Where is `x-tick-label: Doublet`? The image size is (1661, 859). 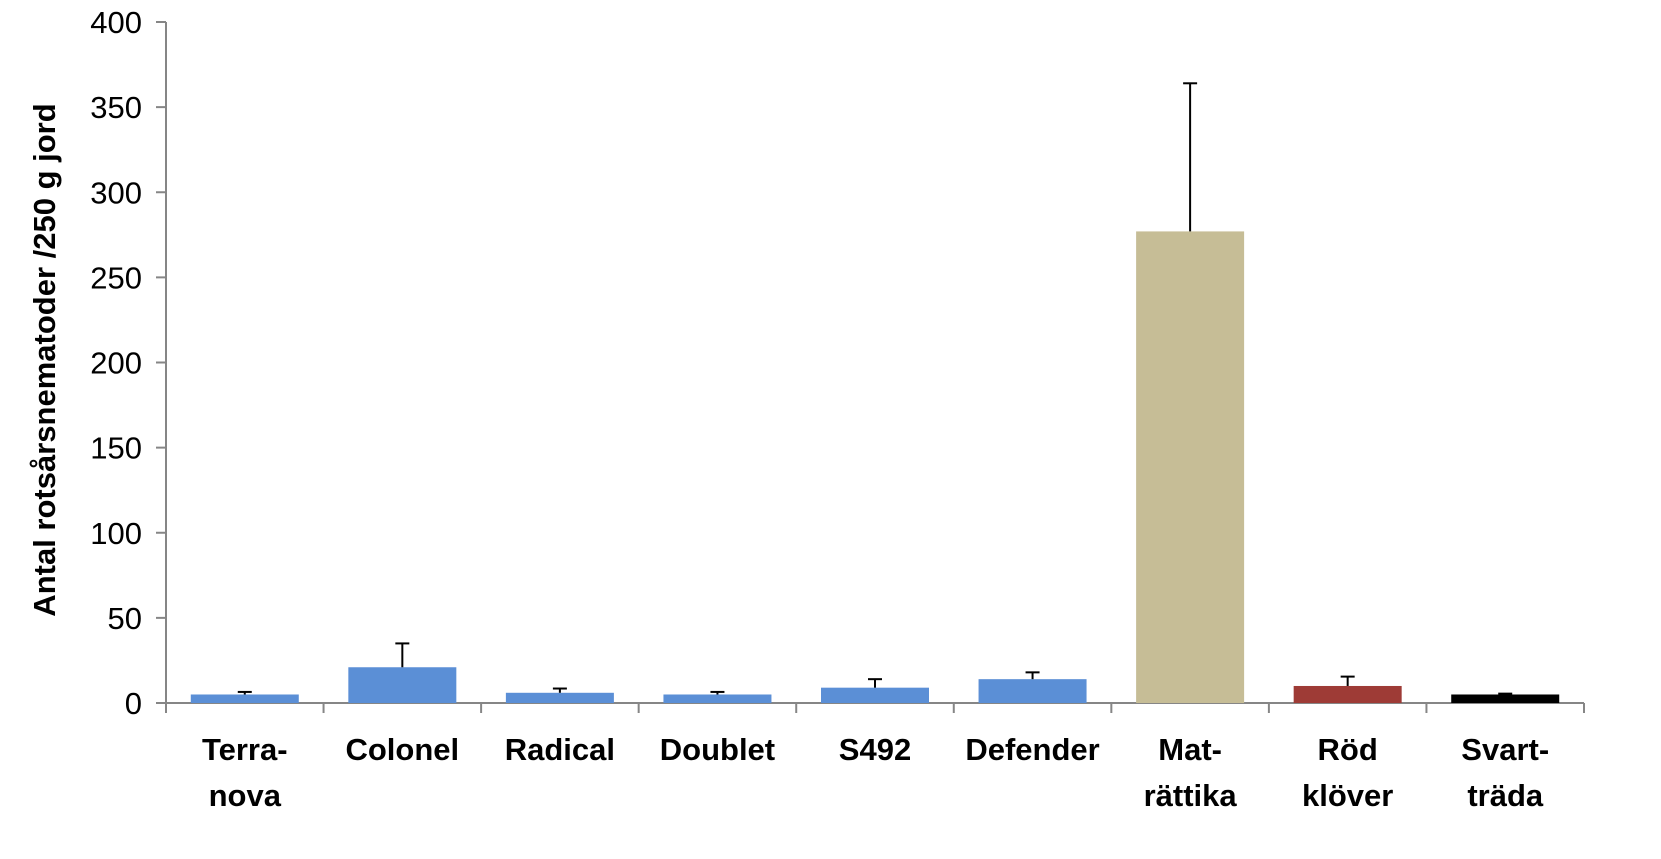 x-tick-label: Doublet is located at coordinates (717, 749).